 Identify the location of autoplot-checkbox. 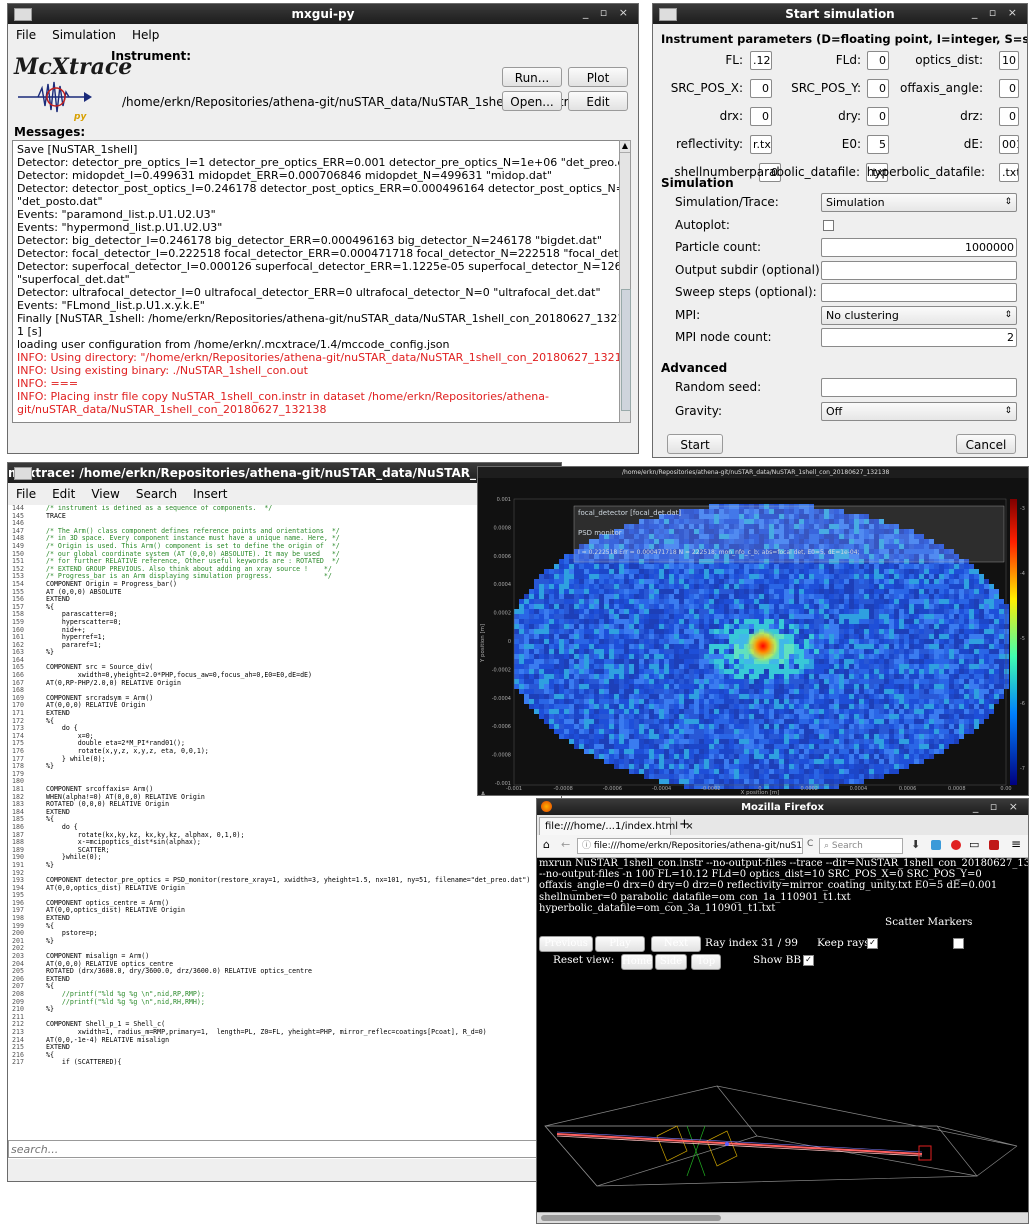
(828, 225).